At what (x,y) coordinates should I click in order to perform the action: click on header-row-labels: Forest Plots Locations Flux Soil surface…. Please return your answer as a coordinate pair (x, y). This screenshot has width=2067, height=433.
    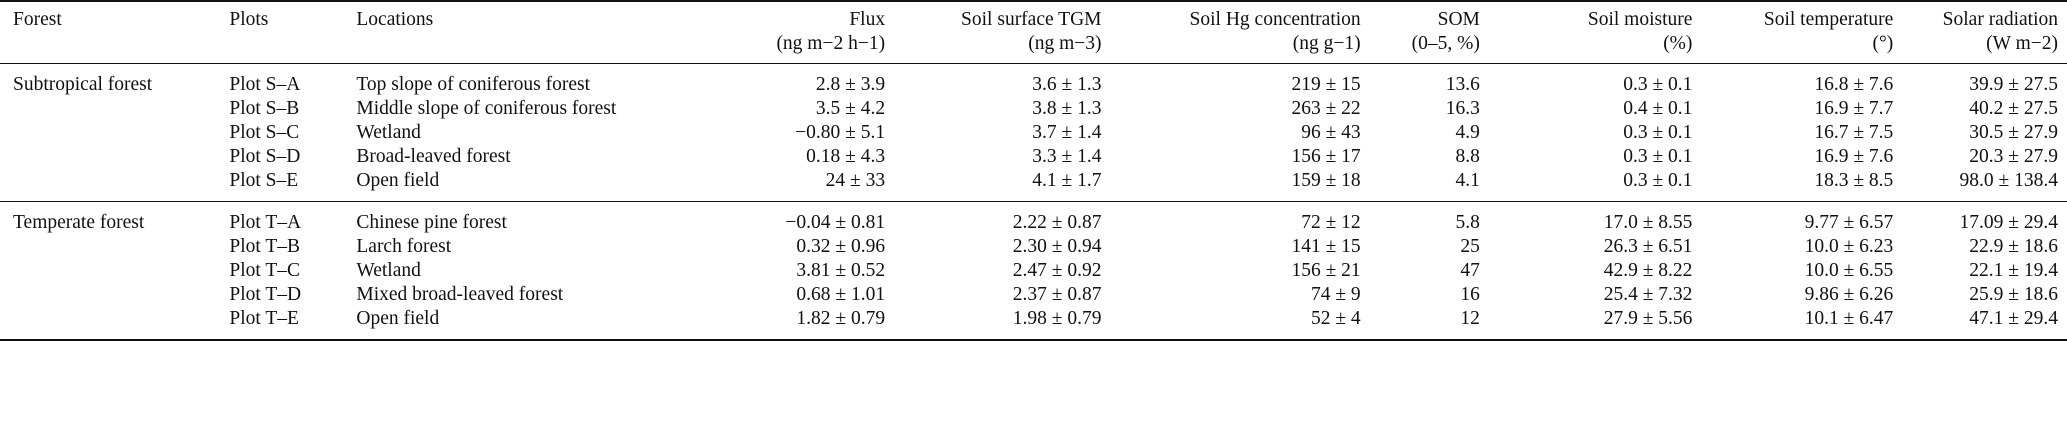
    Looking at the image, I should click on (1033, 16).